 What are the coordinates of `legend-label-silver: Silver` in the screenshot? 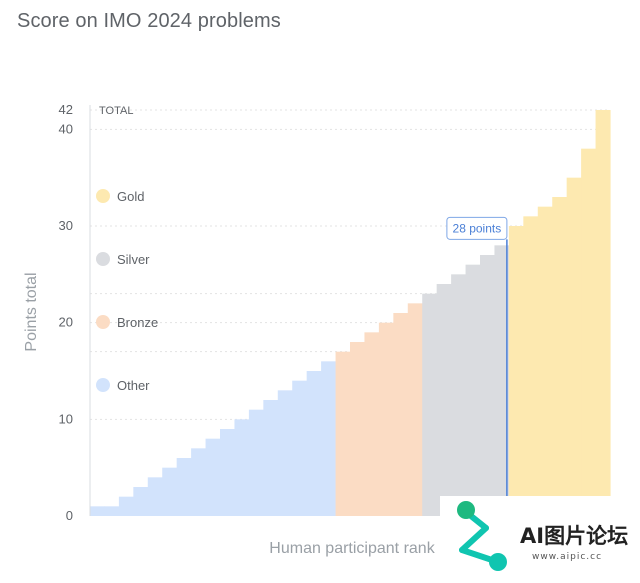 It's located at (133, 259).